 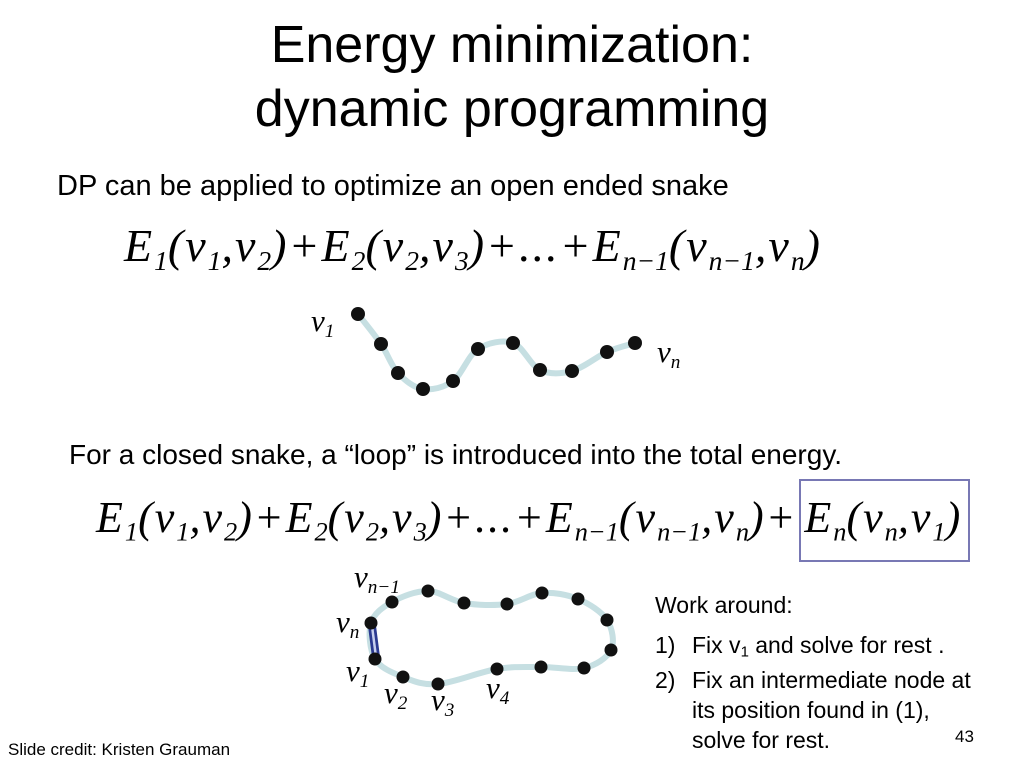 What do you see at coordinates (669, 353) in the screenshot?
I see `open-snake-label-vn: vn` at bounding box center [669, 353].